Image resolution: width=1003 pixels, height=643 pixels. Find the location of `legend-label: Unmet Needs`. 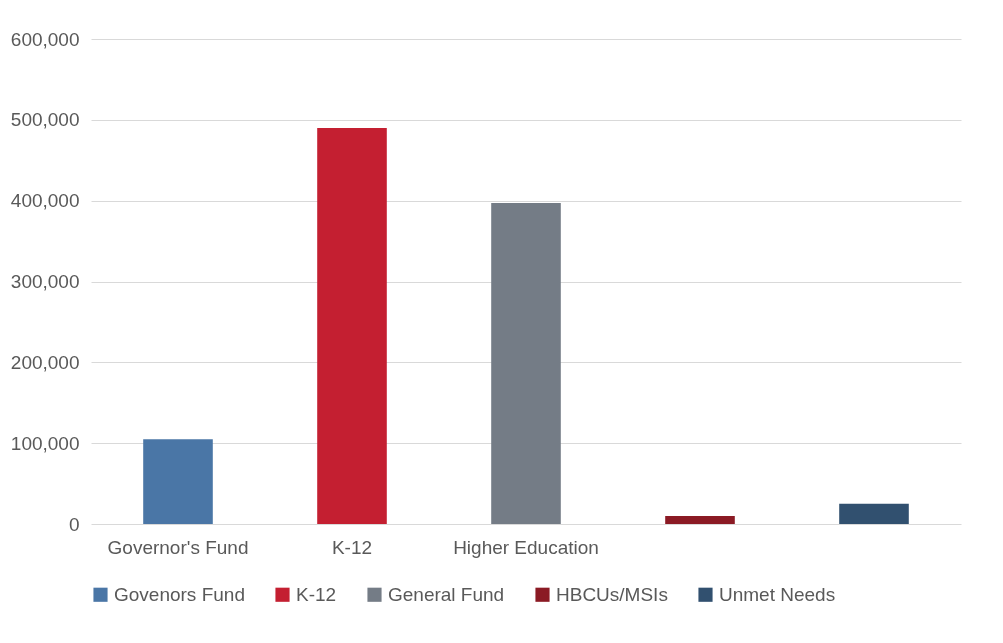

legend-label: Unmet Needs is located at coordinates (777, 594).